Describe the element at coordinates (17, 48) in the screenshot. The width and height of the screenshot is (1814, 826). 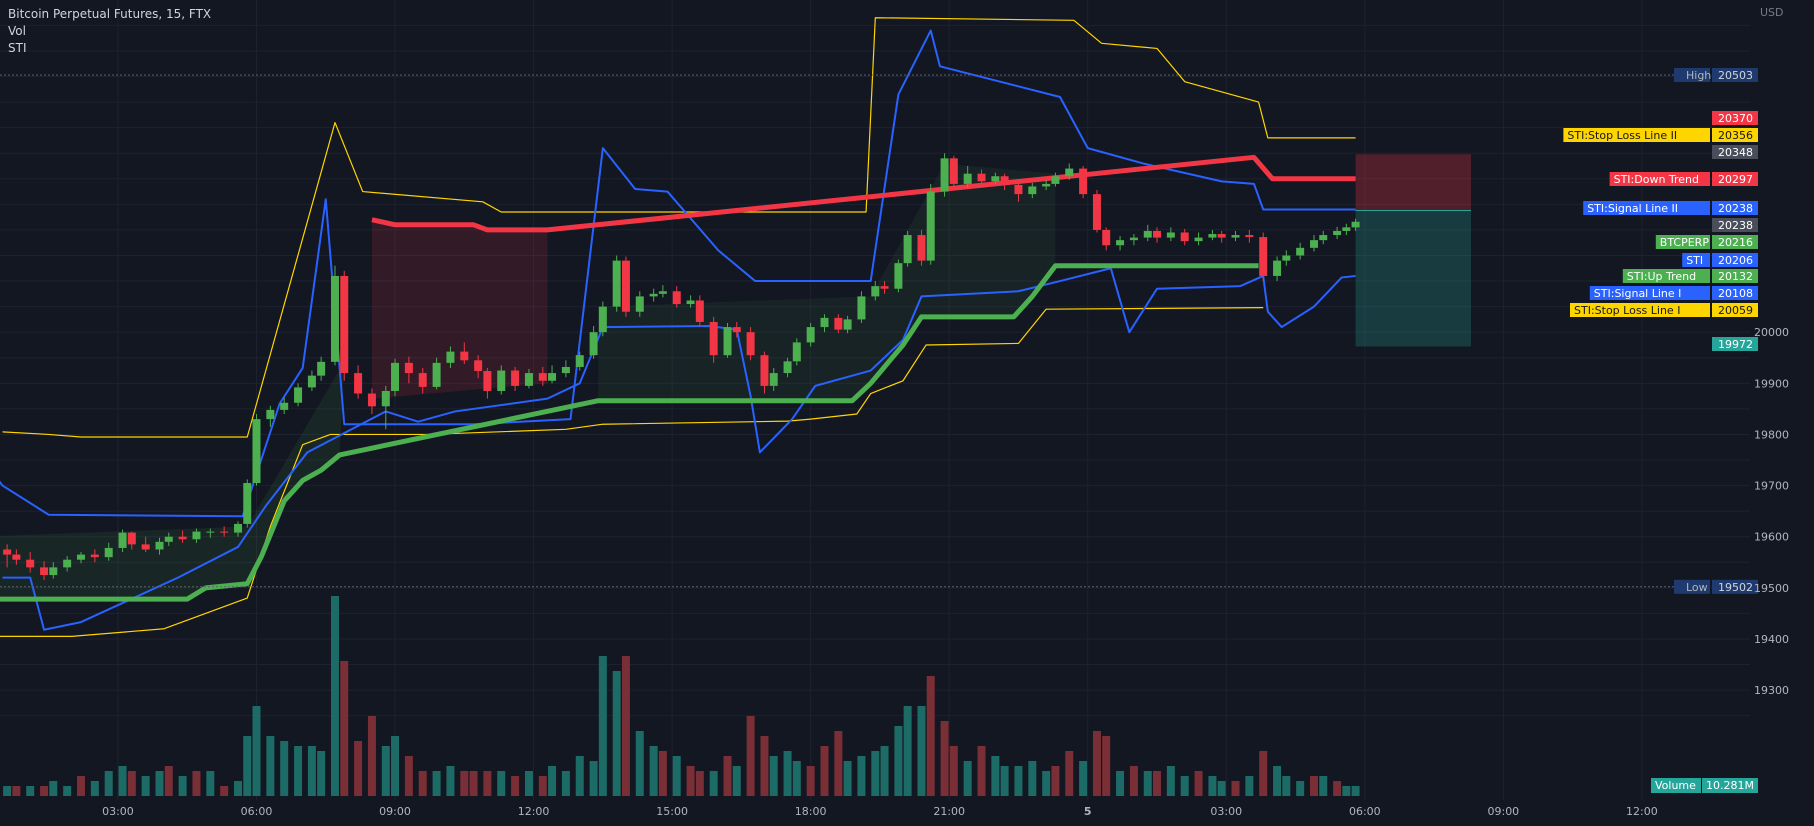
I see `sti-indicator-label: STI` at that location.